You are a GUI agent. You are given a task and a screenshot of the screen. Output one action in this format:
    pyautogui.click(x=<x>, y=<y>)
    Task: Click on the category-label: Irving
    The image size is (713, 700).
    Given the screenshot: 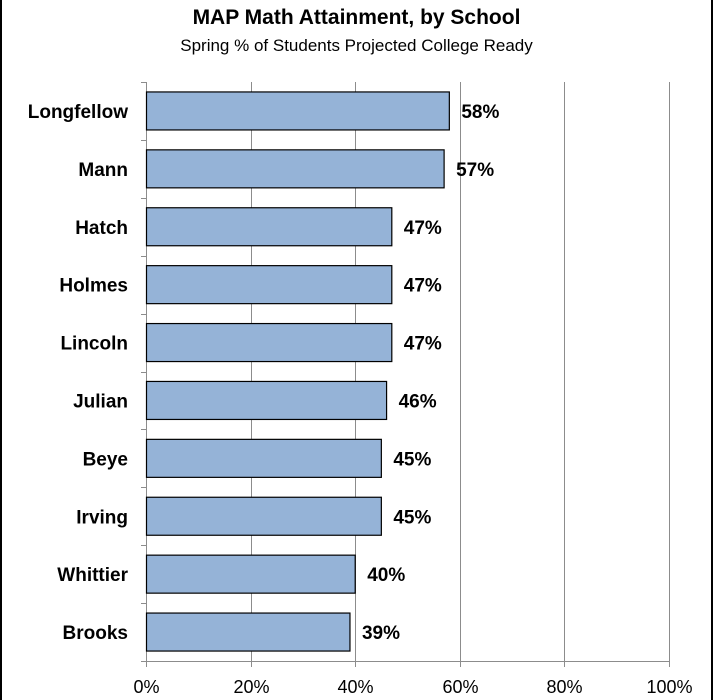 What is the action you would take?
    pyautogui.click(x=102, y=517)
    